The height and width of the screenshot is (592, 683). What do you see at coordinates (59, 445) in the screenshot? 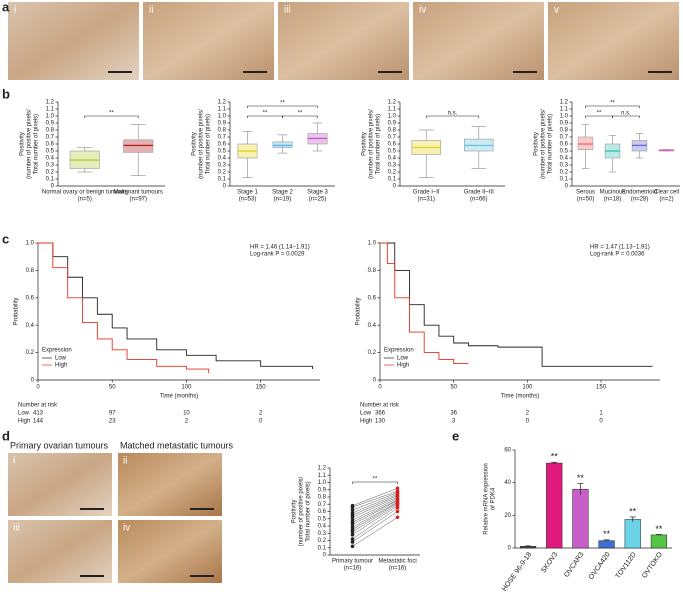
I see `column-header: Primary ovarian tumours` at bounding box center [59, 445].